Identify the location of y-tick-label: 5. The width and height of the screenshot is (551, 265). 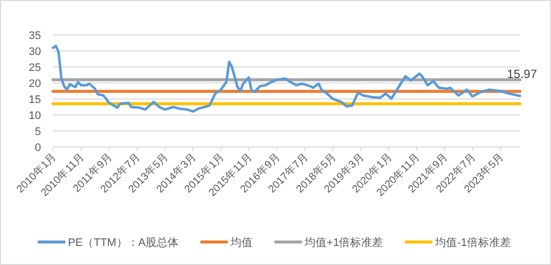
(37, 132).